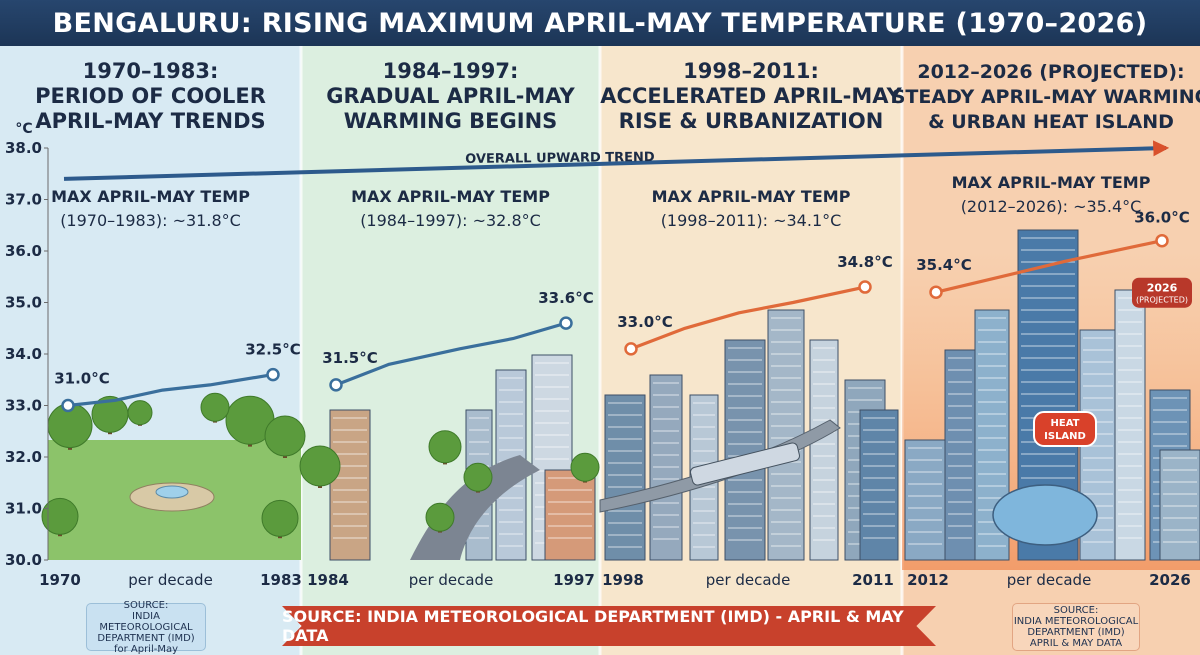  What do you see at coordinates (944, 265) in the screenshot?
I see `data-label: 35.4°C` at bounding box center [944, 265].